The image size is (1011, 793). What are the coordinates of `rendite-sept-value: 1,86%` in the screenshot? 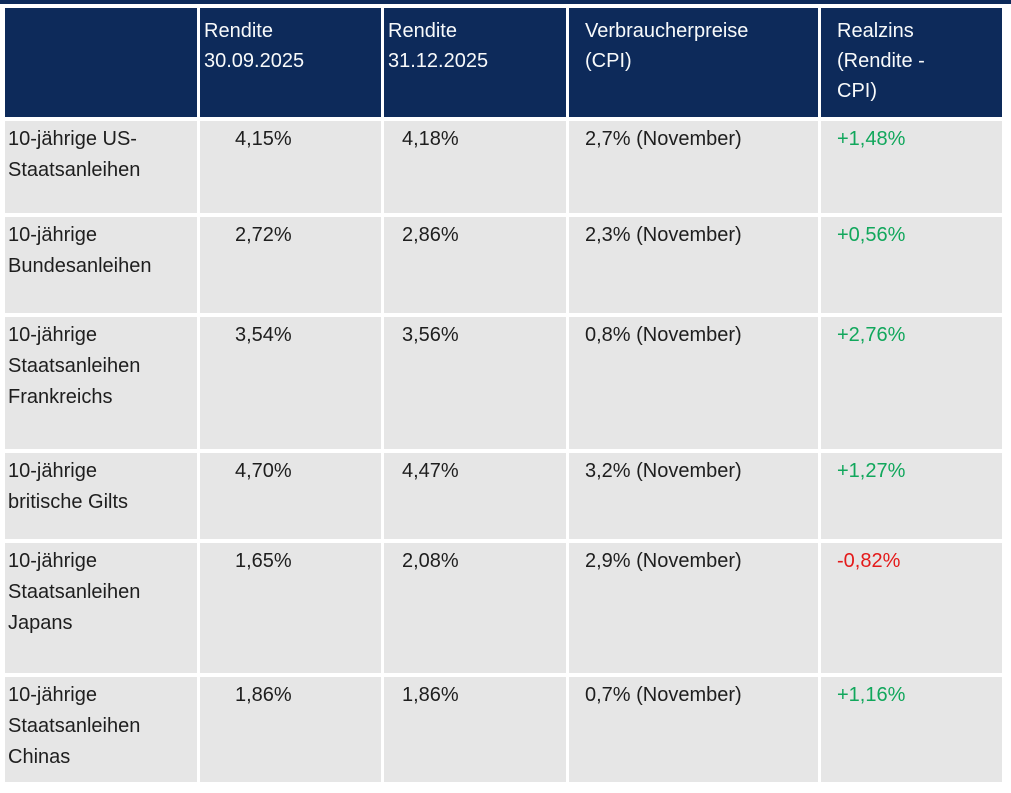 It's located at (290, 729).